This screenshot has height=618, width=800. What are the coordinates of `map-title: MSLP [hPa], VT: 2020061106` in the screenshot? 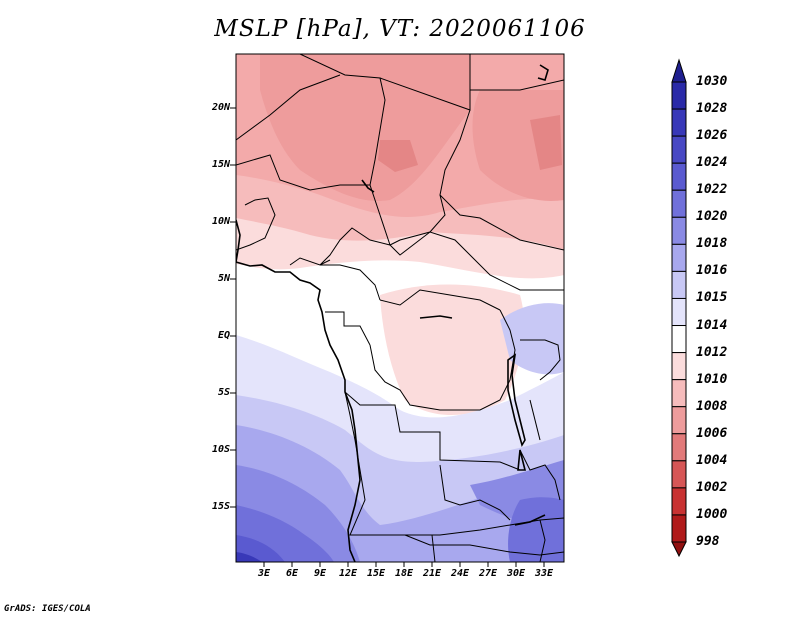 It's located at (400, 29).